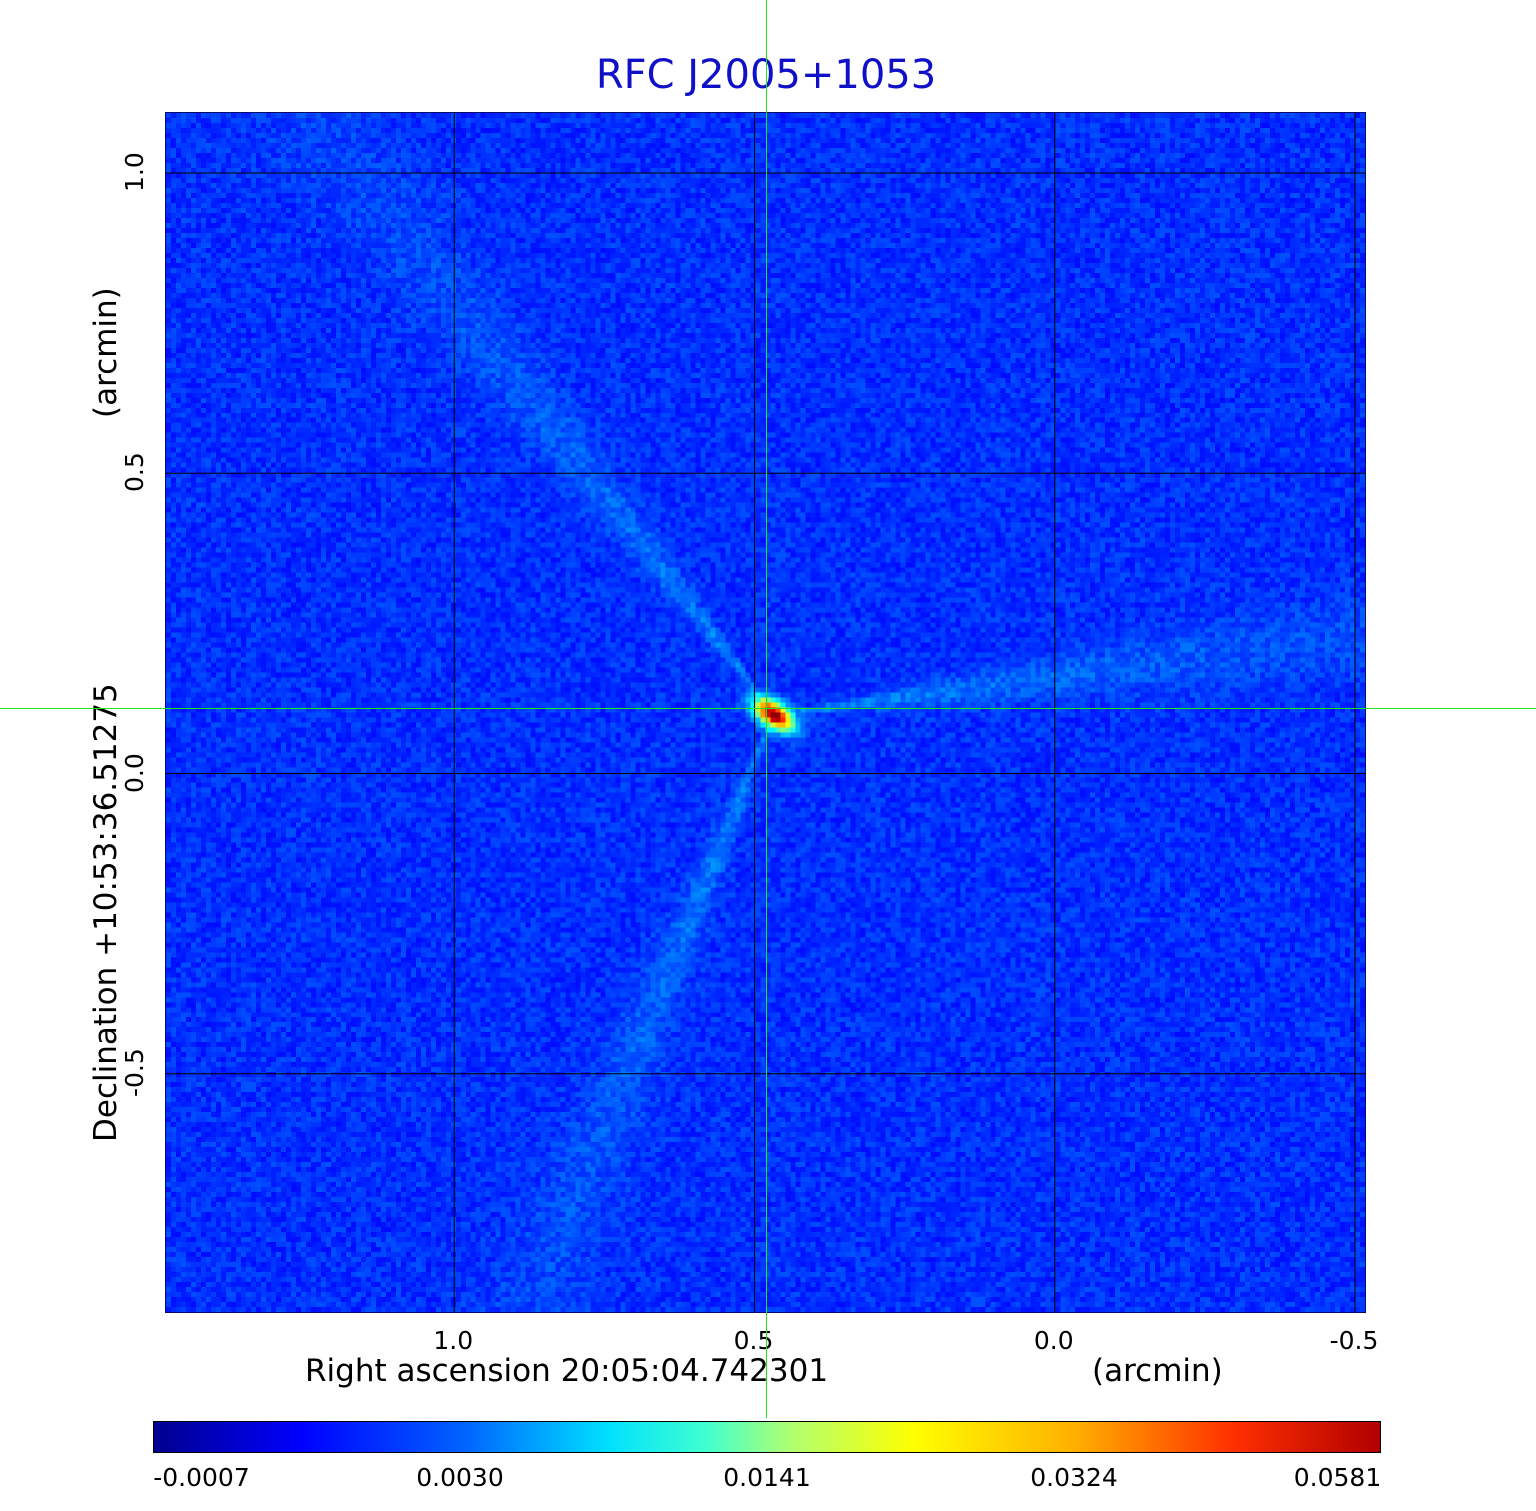 Image resolution: width=1536 pixels, height=1511 pixels. I want to click on x-axis-unit: (arcmin), so click(1157, 1371).